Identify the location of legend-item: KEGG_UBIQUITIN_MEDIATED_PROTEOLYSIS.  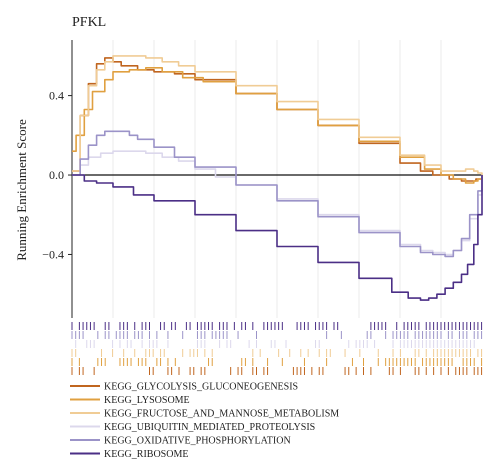
(192, 427).